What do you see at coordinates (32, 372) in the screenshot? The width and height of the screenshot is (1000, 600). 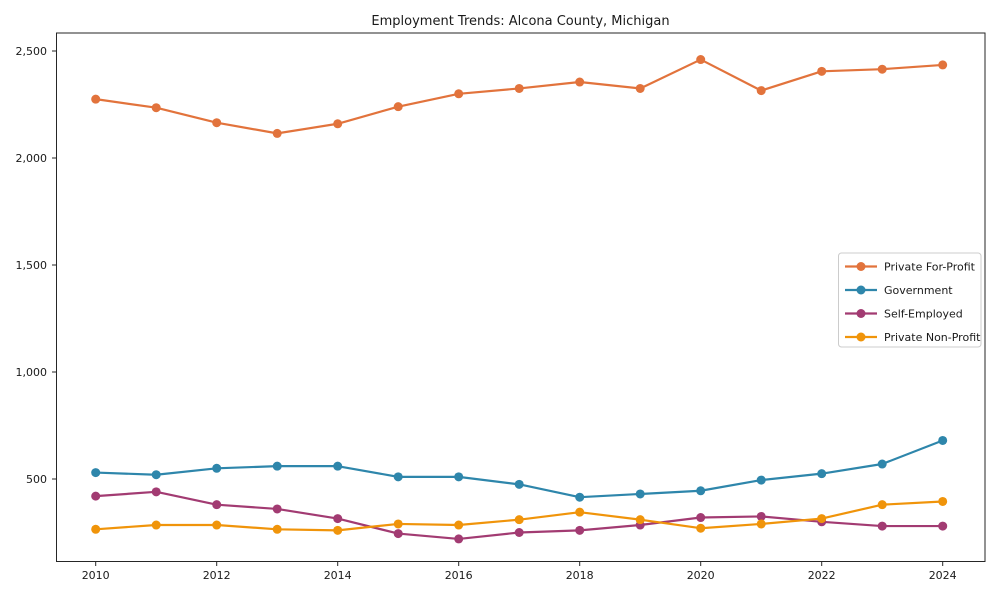 I see `y-tick-label: 1,000` at bounding box center [32, 372].